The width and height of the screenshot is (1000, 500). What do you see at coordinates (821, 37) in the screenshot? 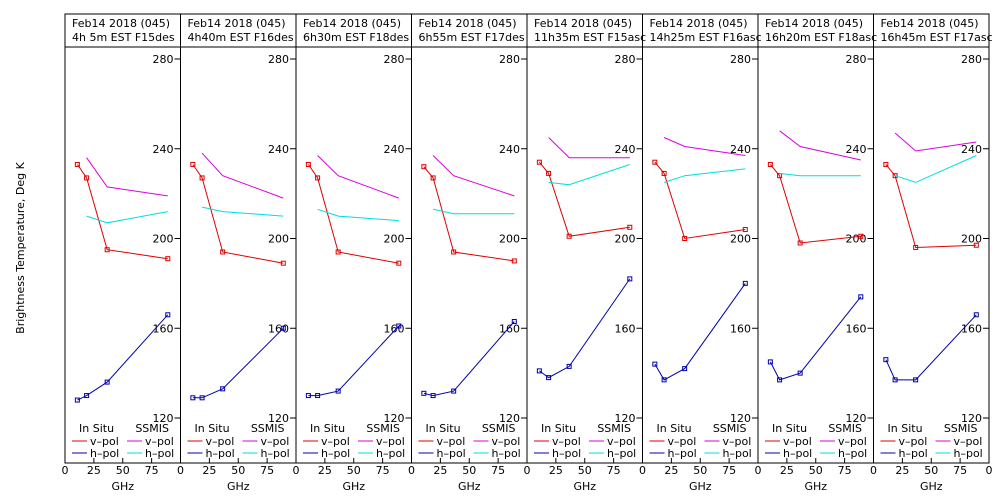
I see `panel-subtitle: 16h20m EST F18asc` at bounding box center [821, 37].